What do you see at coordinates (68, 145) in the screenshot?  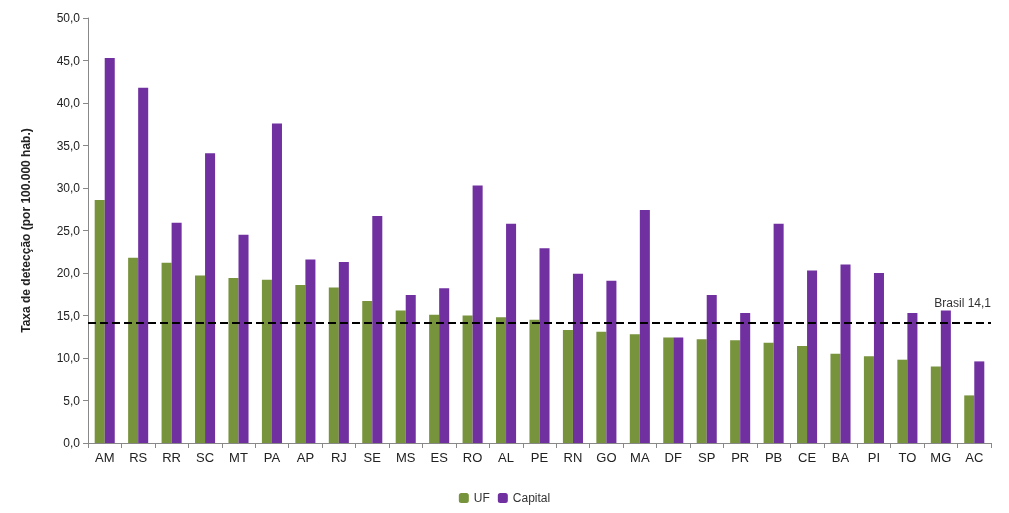 I see `y-tick-label: 35,0` at bounding box center [68, 145].